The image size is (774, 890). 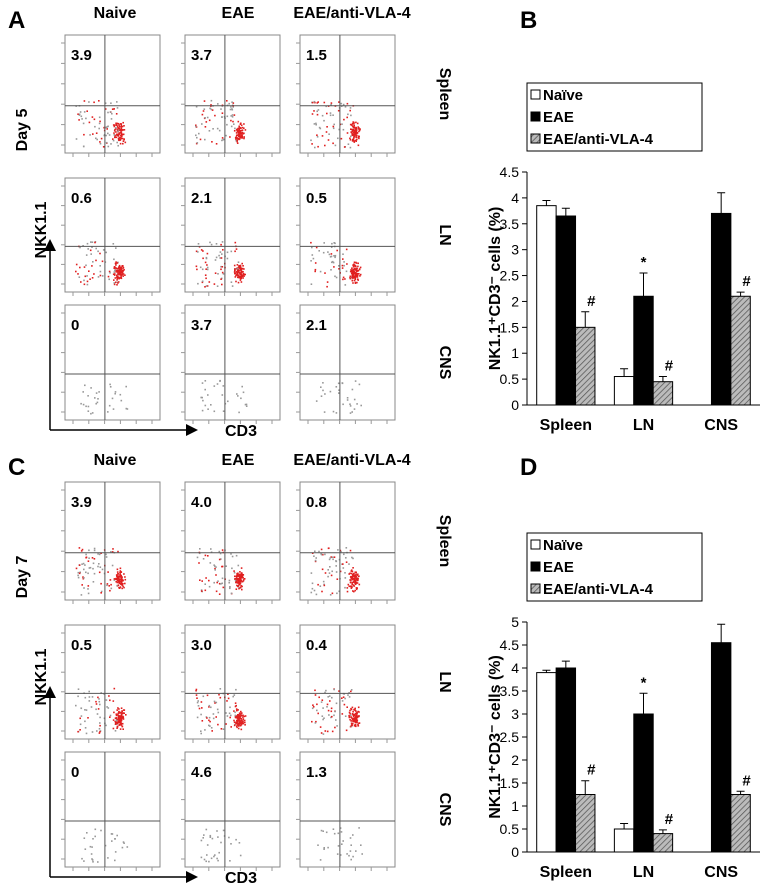 I want to click on y-tick-label: 0, so click(x=515, y=852).